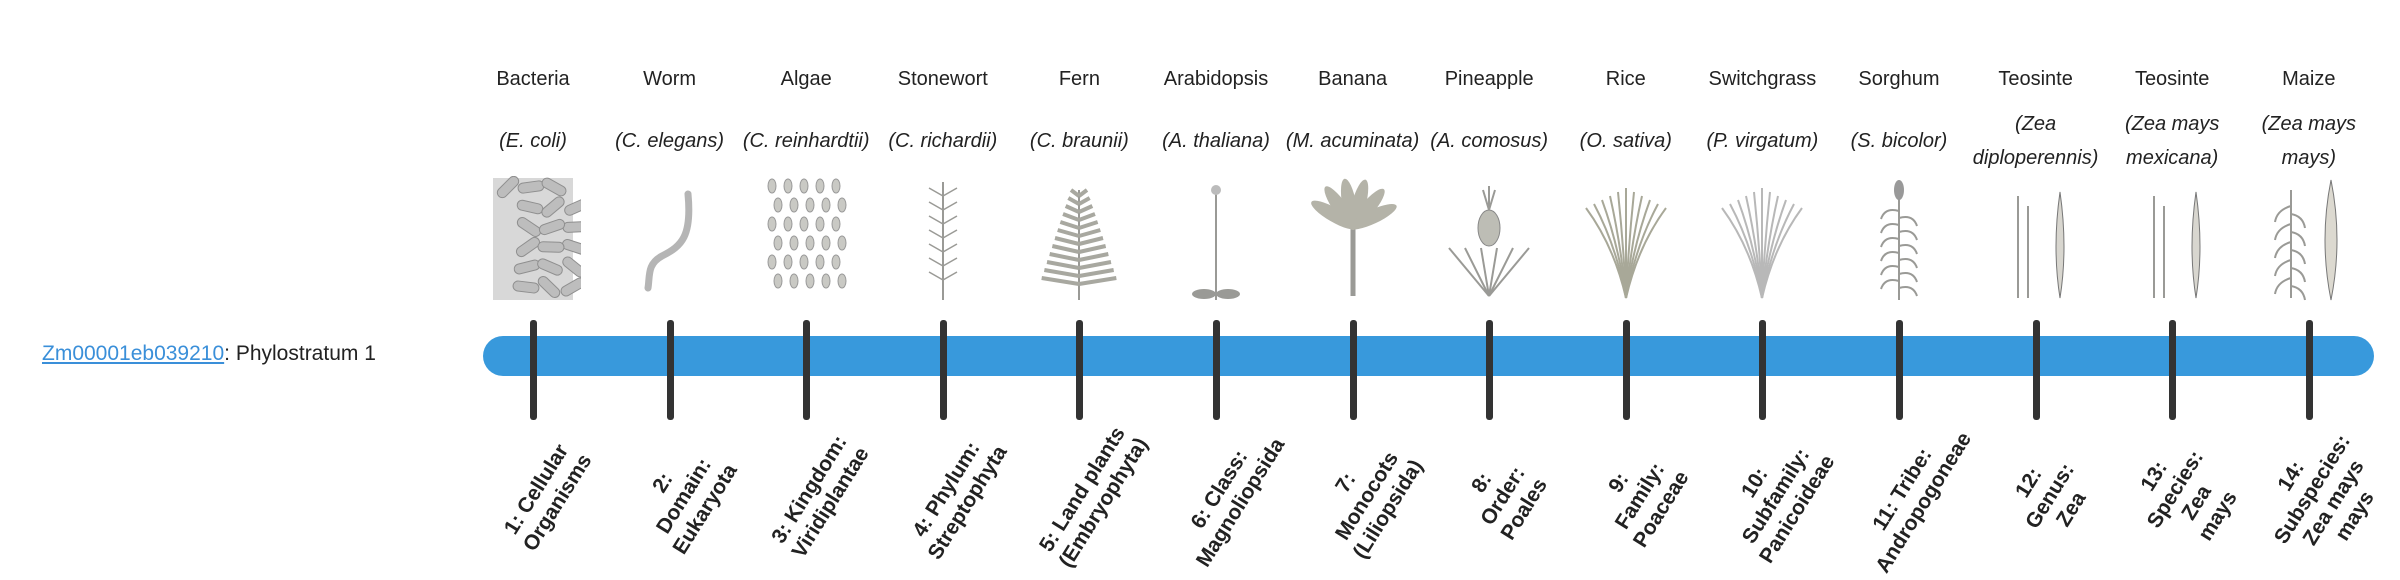  What do you see at coordinates (300, 353) in the screenshot?
I see `phylostratum-text: : Phylostratum 1` at bounding box center [300, 353].